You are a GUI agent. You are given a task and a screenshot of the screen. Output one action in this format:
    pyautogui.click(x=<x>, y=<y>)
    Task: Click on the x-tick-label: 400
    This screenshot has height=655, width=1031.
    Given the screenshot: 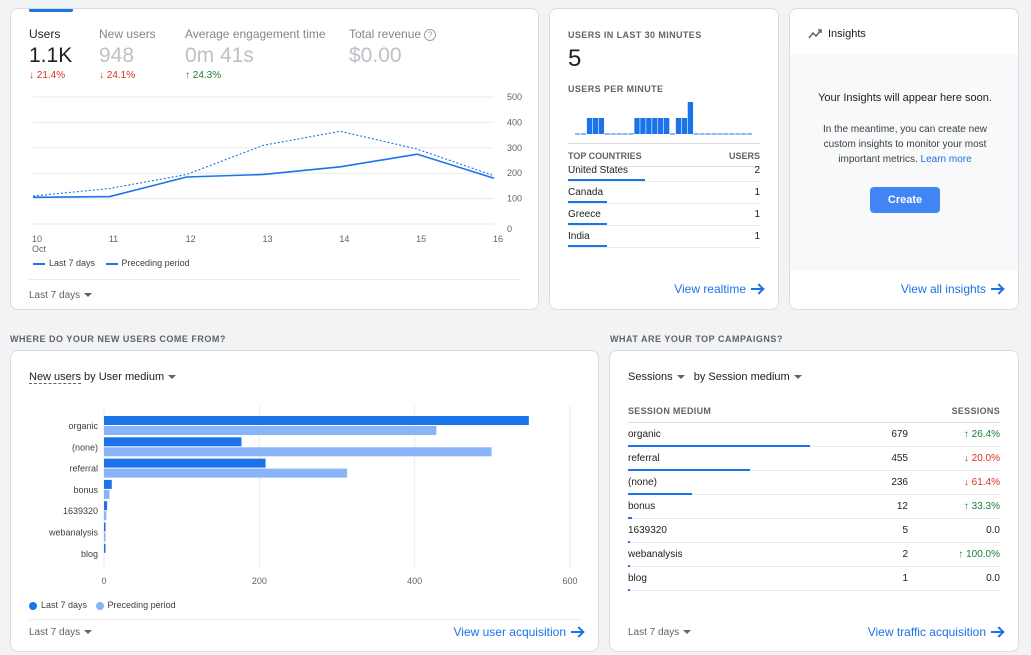 What is the action you would take?
    pyautogui.click(x=414, y=581)
    